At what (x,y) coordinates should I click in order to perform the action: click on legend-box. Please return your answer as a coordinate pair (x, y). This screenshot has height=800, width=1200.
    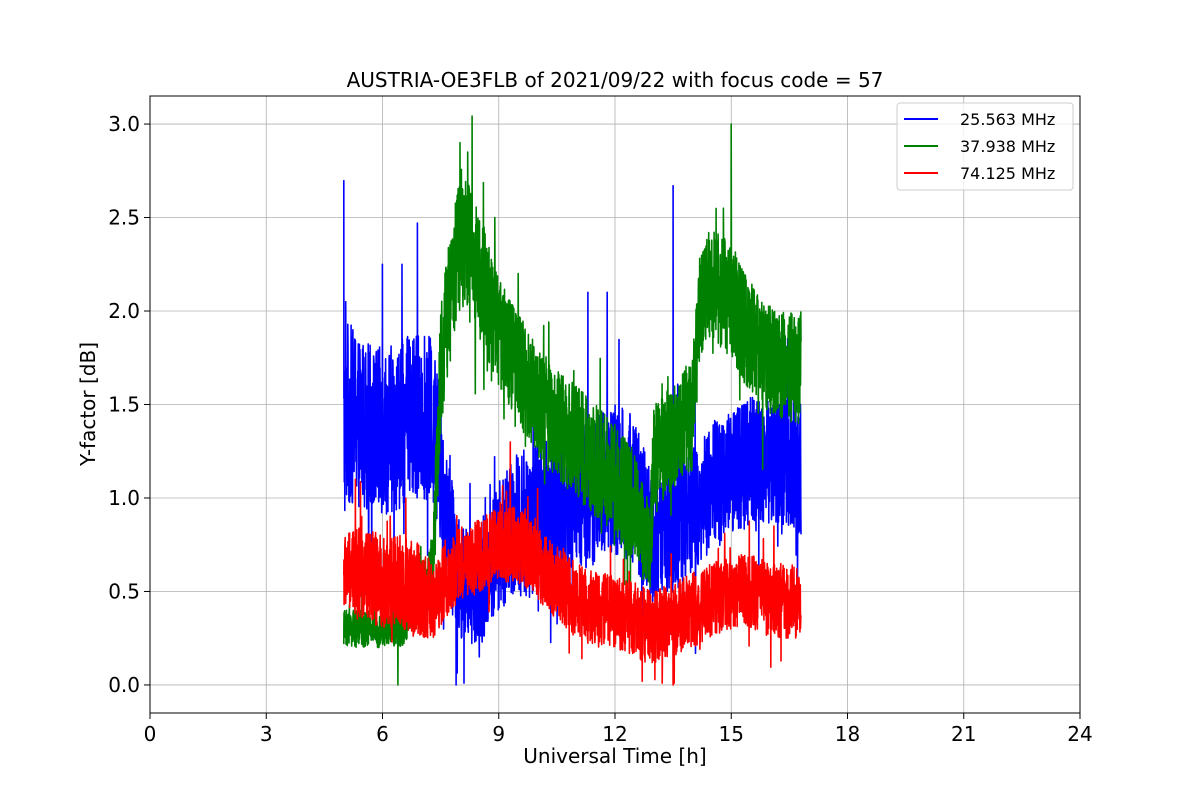
    Looking at the image, I should click on (985, 146).